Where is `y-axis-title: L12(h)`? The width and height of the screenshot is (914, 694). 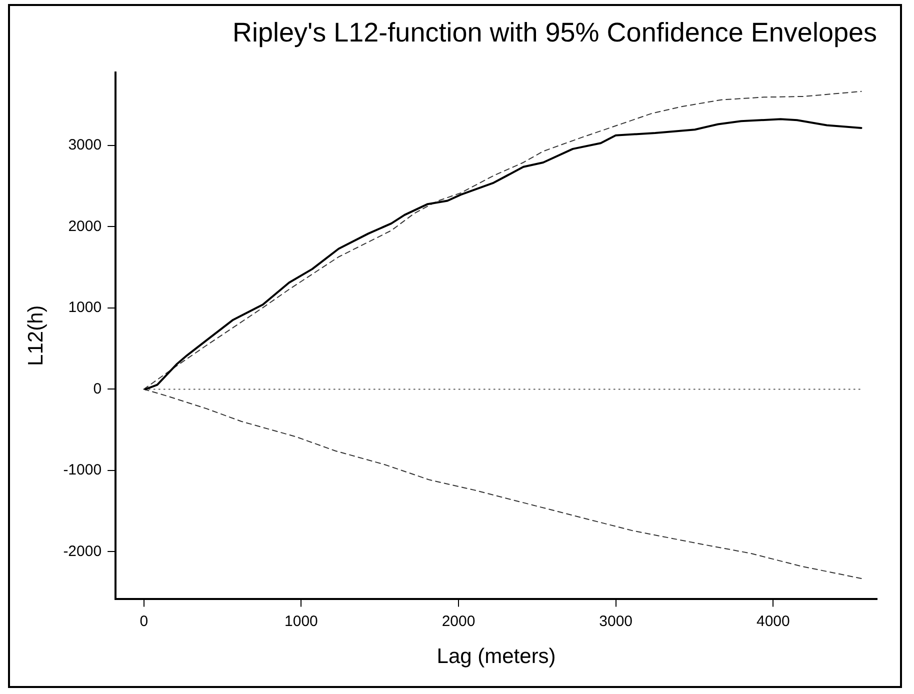
y-axis-title: L12(h) is located at coordinates (36, 335).